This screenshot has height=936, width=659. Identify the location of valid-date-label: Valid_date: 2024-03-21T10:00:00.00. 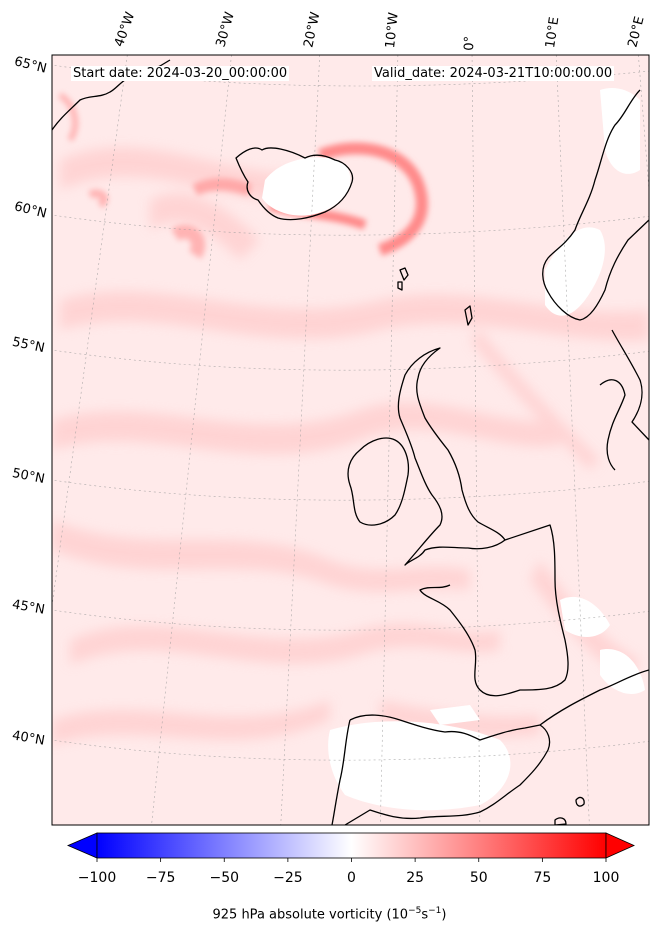
(493, 73).